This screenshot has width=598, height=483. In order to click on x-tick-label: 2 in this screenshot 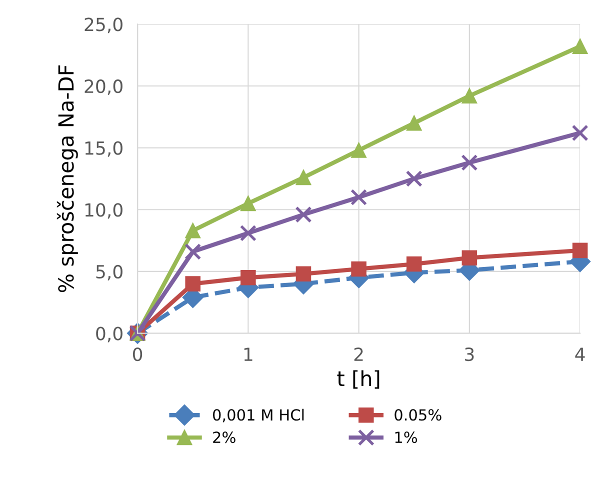, I will do `click(358, 354)`.